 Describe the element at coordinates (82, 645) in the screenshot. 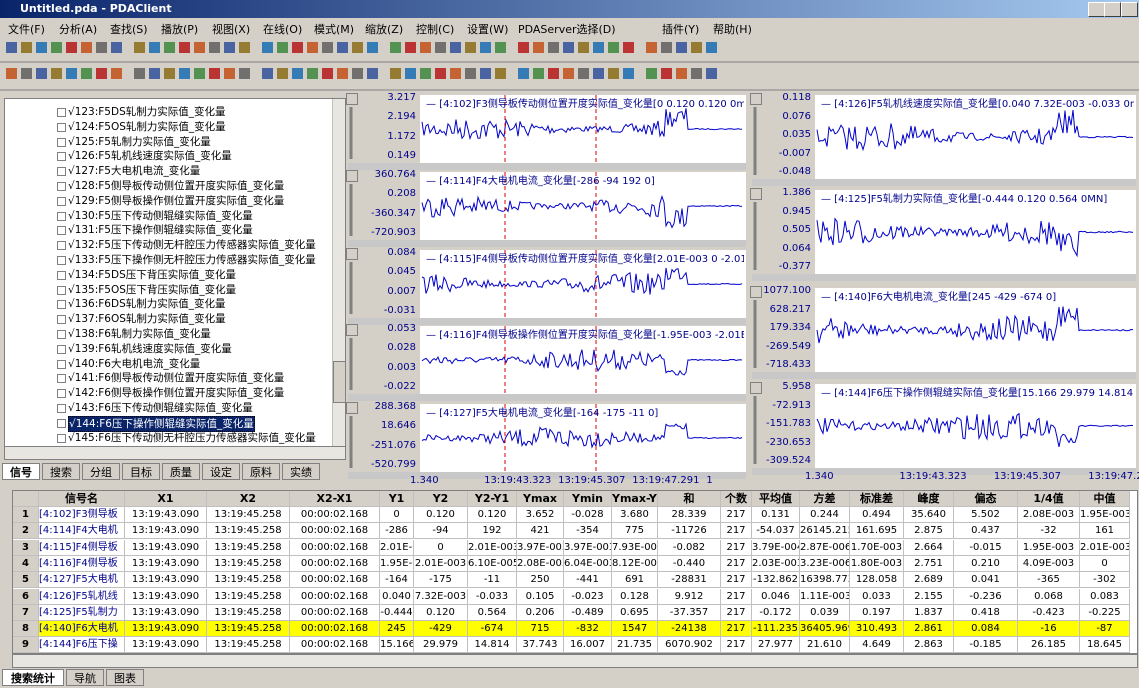

I see `table-cell: [4:144]F6压下操` at that location.